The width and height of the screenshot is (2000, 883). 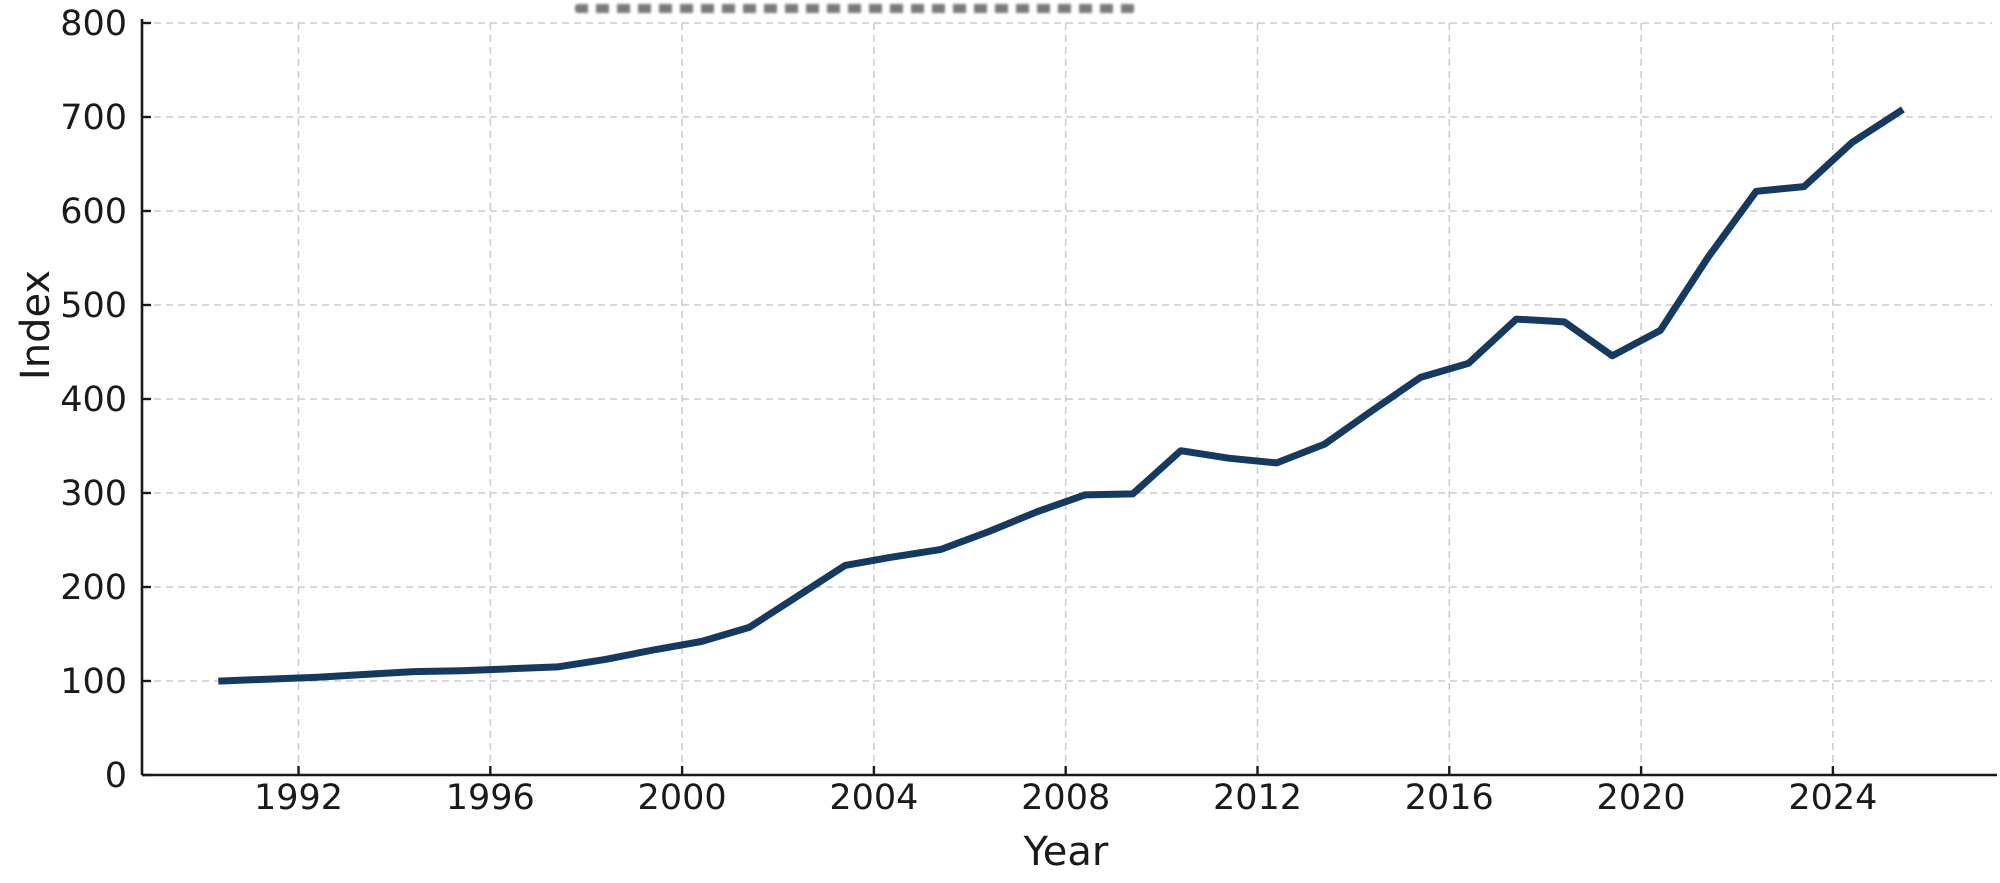 What do you see at coordinates (1832, 798) in the screenshot?
I see `x-tick-label: 2024` at bounding box center [1832, 798].